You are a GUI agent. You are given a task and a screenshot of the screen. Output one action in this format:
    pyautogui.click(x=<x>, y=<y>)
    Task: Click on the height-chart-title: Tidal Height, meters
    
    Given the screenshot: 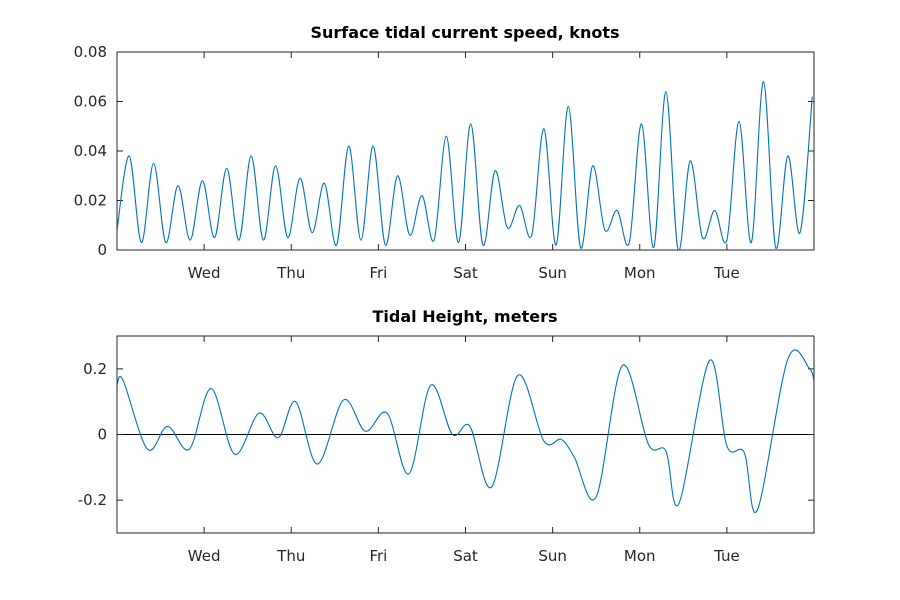 What is the action you would take?
    pyautogui.click(x=464, y=316)
    